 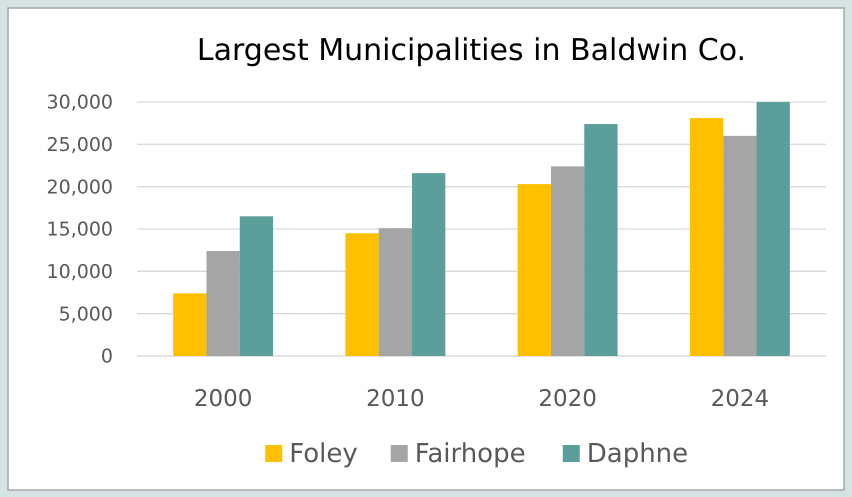 What do you see at coordinates (740, 399) in the screenshot?
I see `x-tick-label: 2024` at bounding box center [740, 399].